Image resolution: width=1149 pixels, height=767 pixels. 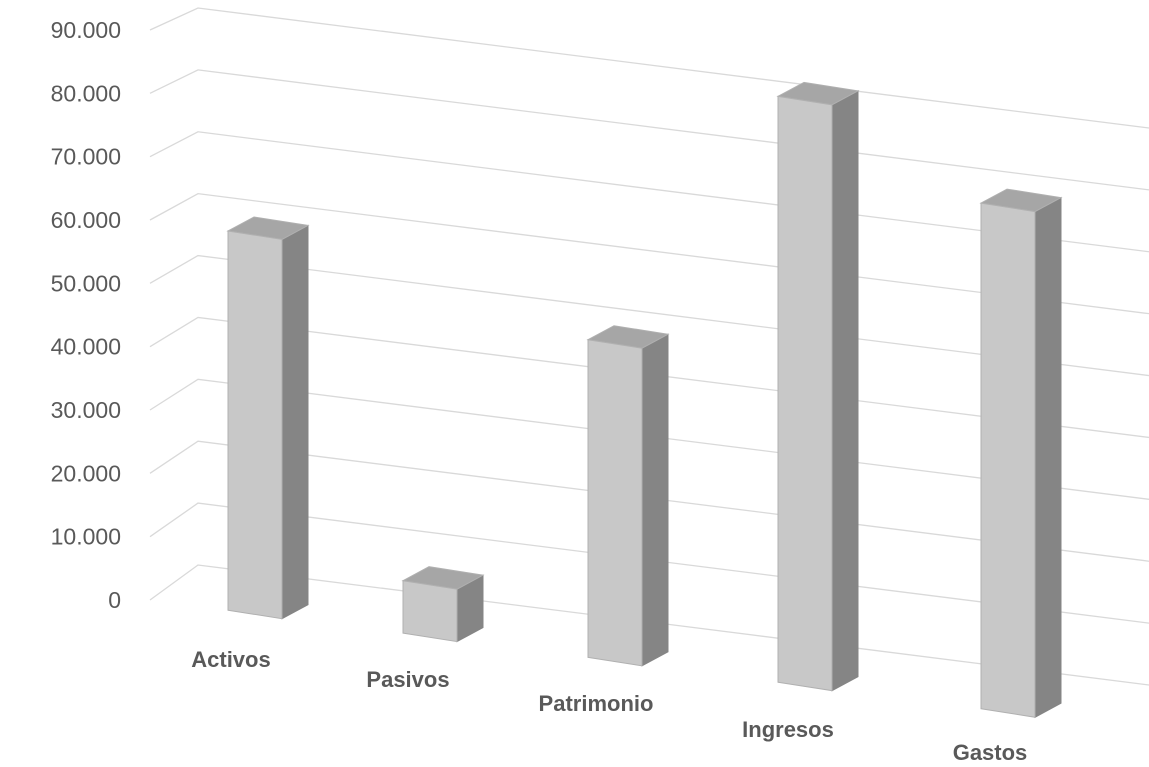 I want to click on y-tick-label: 50.000, so click(x=86, y=283).